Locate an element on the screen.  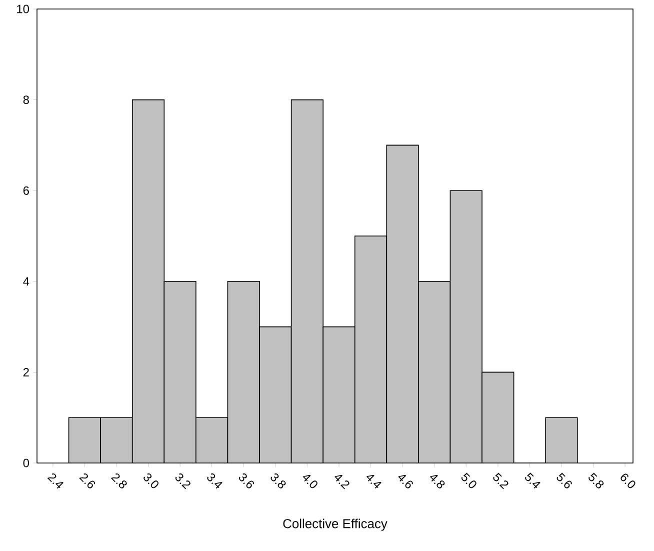
x-tick-label: 4.4 is located at coordinates (374, 481).